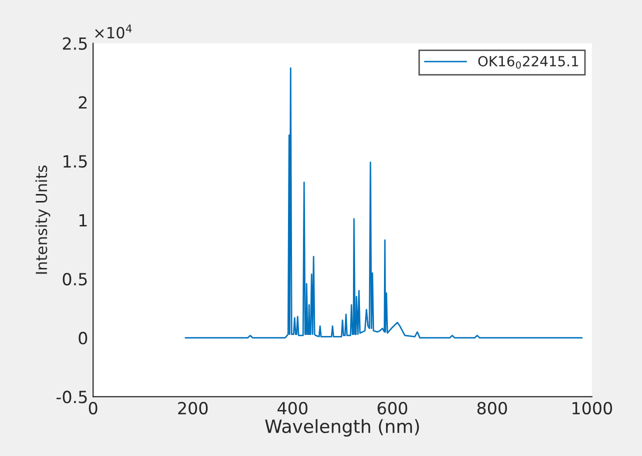 This screenshot has height=456, width=642. Describe the element at coordinates (82, 102) in the screenshot. I see `y-tick-label: 2` at that location.